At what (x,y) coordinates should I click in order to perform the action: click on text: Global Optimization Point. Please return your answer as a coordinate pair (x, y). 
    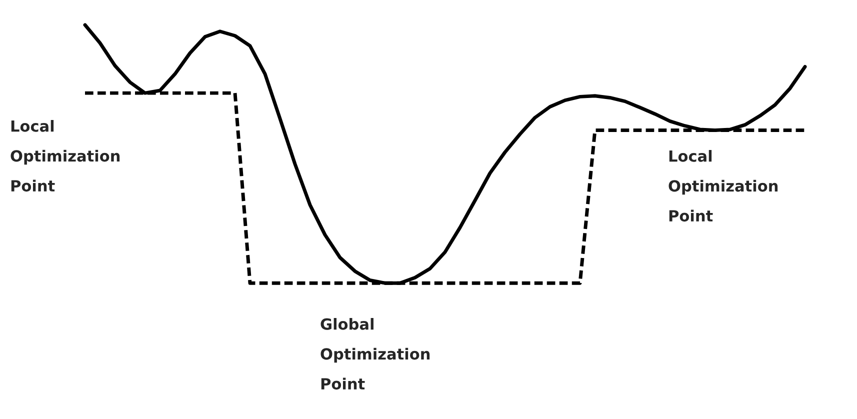
    Looking at the image, I should click on (375, 354).